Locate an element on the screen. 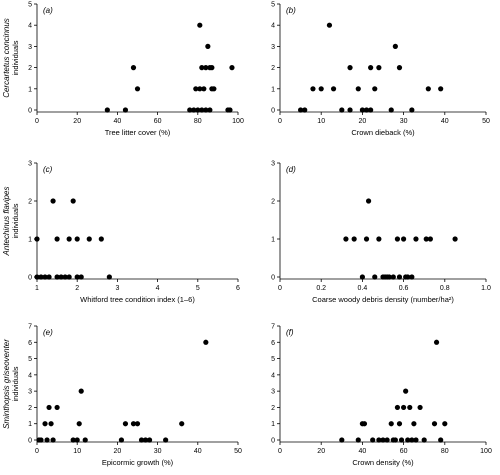 This screenshot has height=475, width=500. panel-label: (f) is located at coordinates (290, 332).